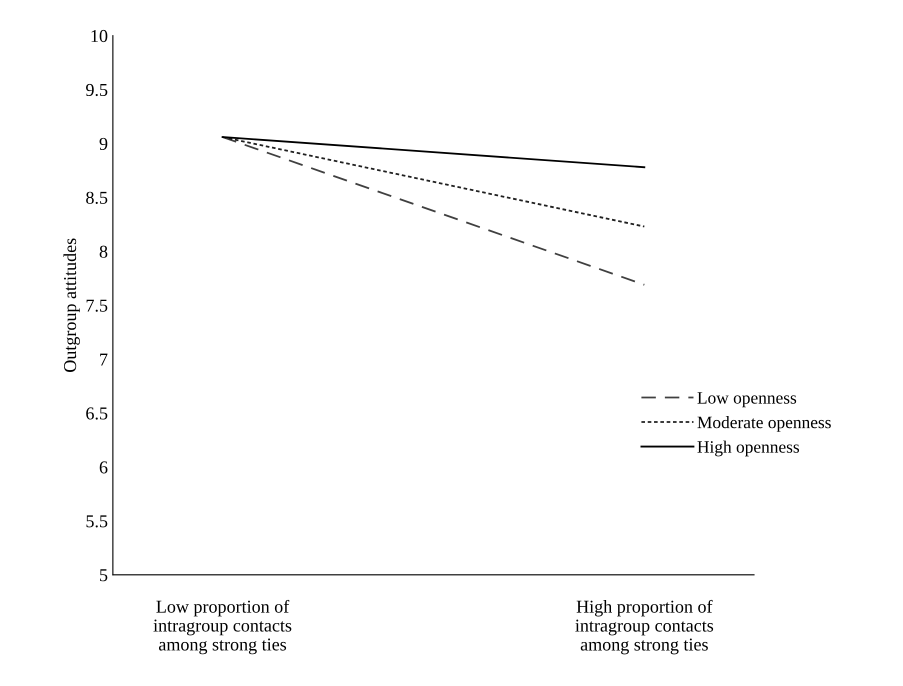  What do you see at coordinates (748, 448) in the screenshot?
I see `legend-label: High openness` at bounding box center [748, 448].